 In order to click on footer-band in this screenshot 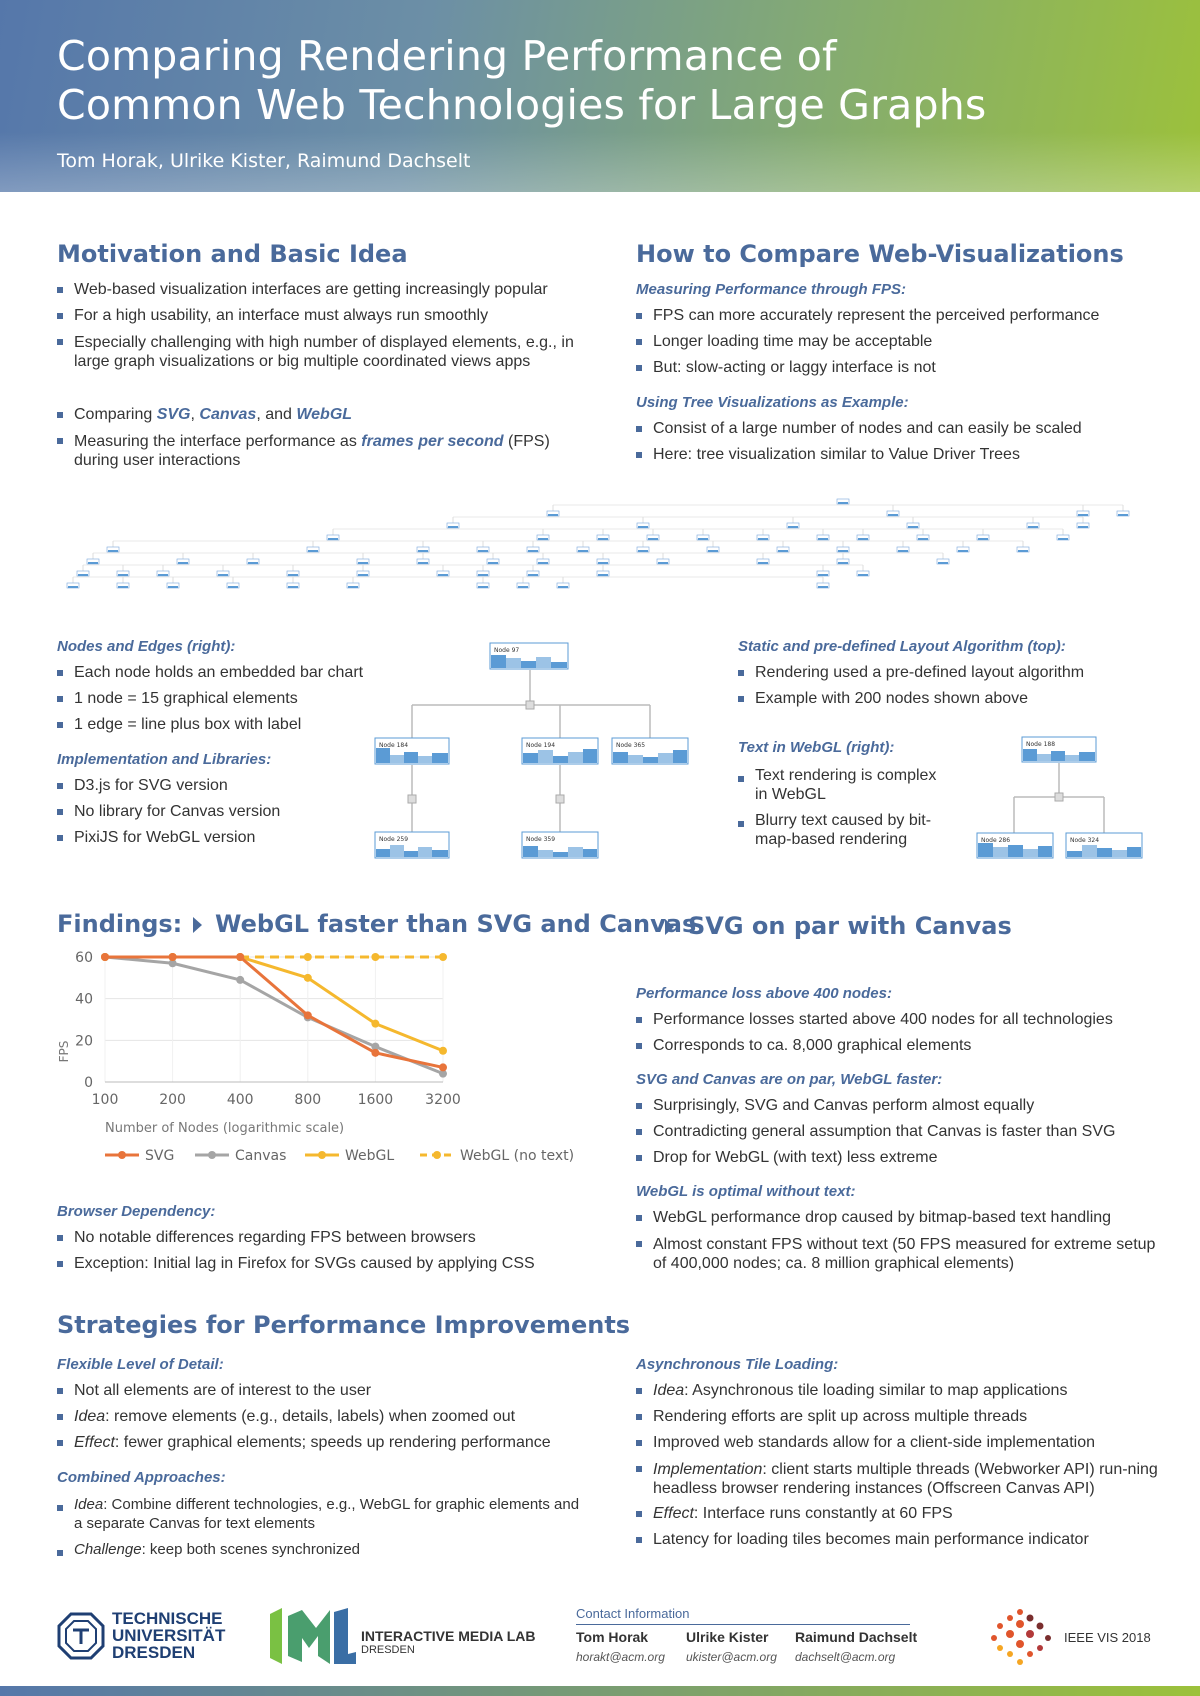, I will do `click(600, 1691)`.